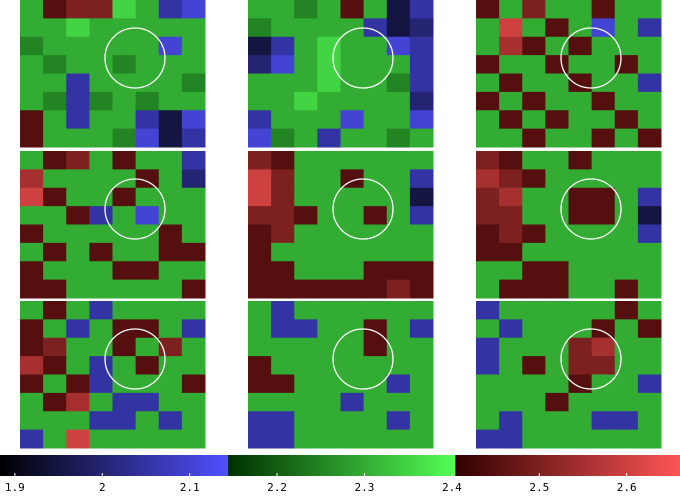  What do you see at coordinates (114, 465) in the screenshot?
I see `colorbar-segment` at bounding box center [114, 465].